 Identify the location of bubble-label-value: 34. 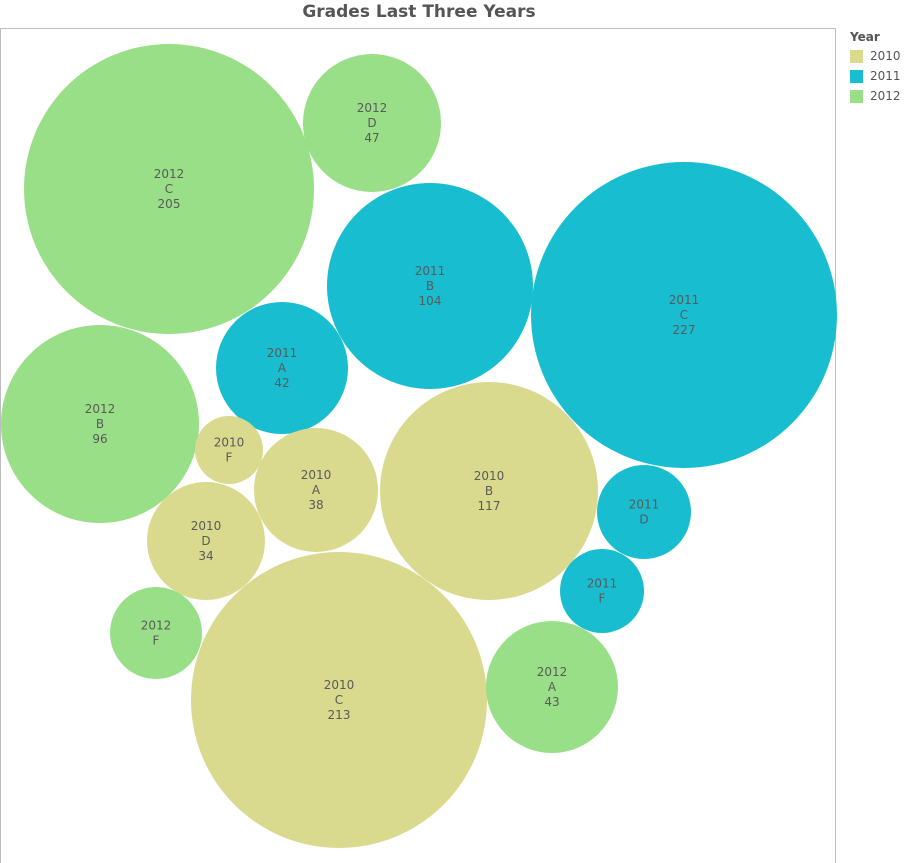
(205, 556).